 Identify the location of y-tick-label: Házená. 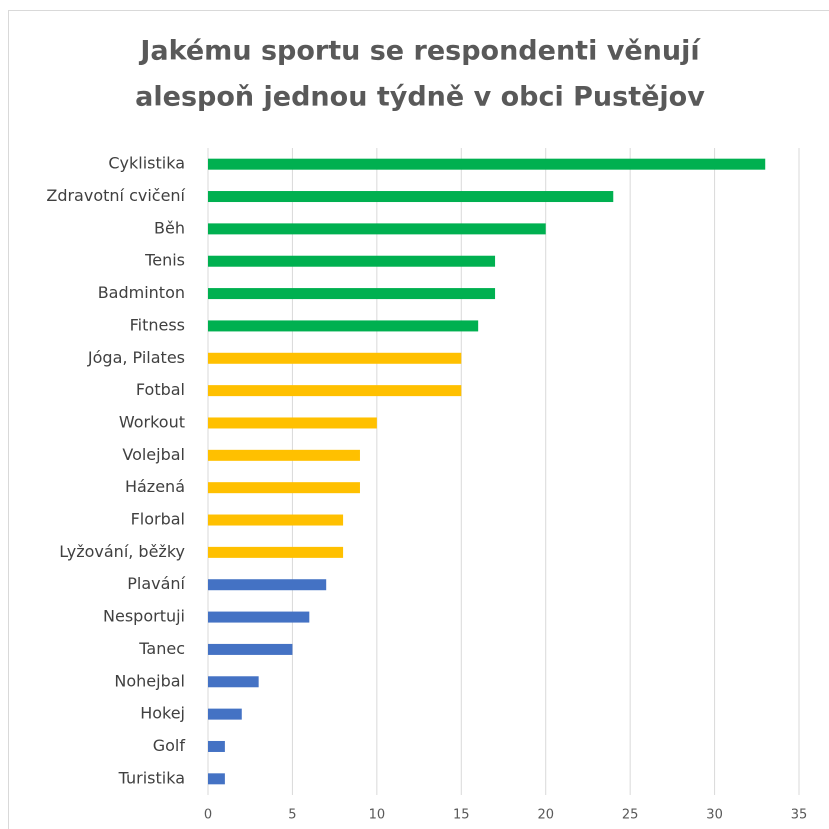
(155, 486).